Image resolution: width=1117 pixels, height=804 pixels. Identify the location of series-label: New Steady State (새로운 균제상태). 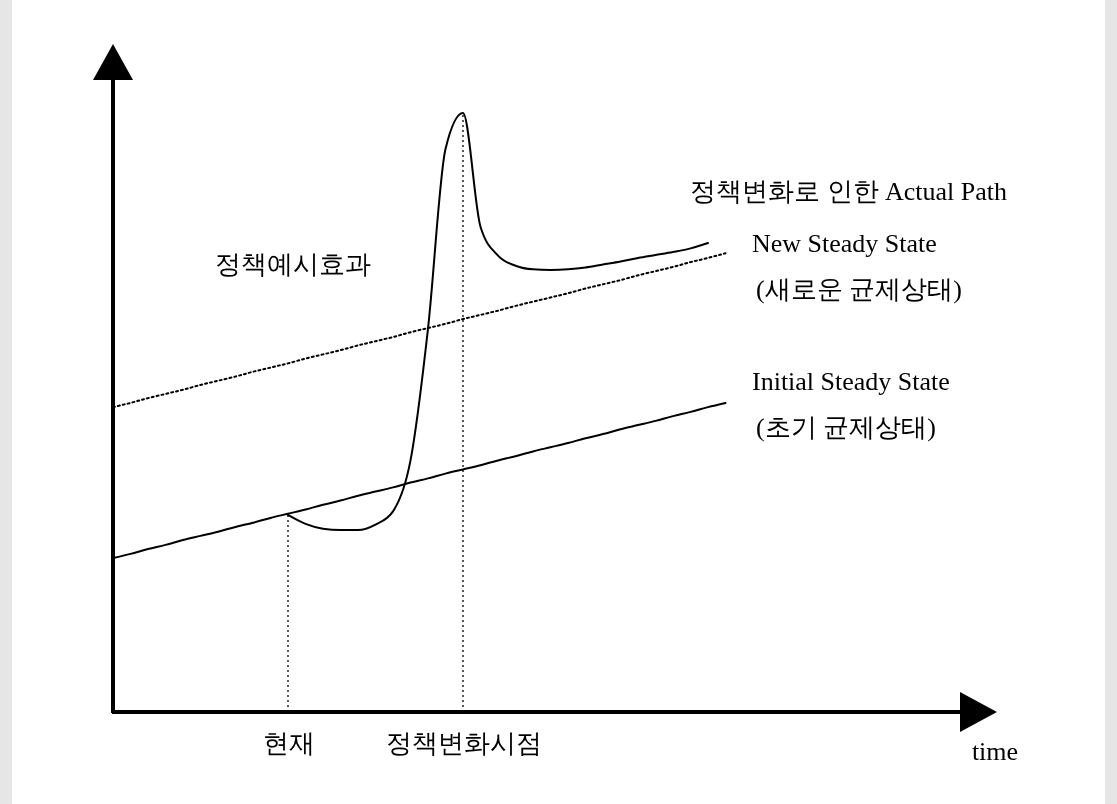
(857, 266).